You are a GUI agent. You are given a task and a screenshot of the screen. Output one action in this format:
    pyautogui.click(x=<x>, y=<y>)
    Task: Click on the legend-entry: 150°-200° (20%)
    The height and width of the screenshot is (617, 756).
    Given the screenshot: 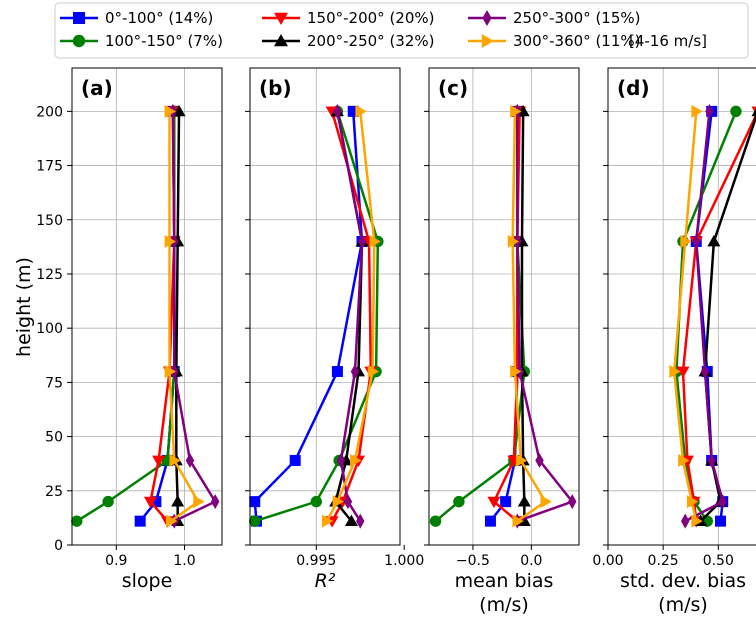 What is the action you would take?
    pyautogui.click(x=348, y=18)
    